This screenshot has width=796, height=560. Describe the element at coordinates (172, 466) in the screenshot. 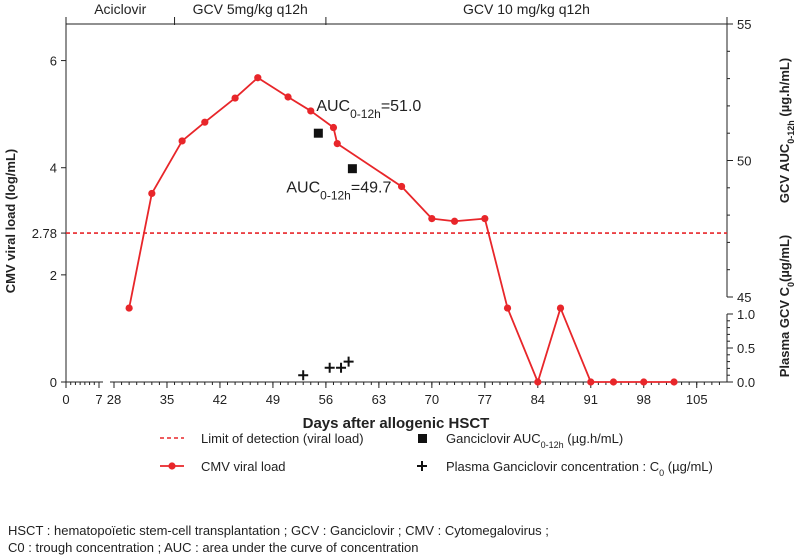

I see `legend-cmv-swatch-dot` at that location.